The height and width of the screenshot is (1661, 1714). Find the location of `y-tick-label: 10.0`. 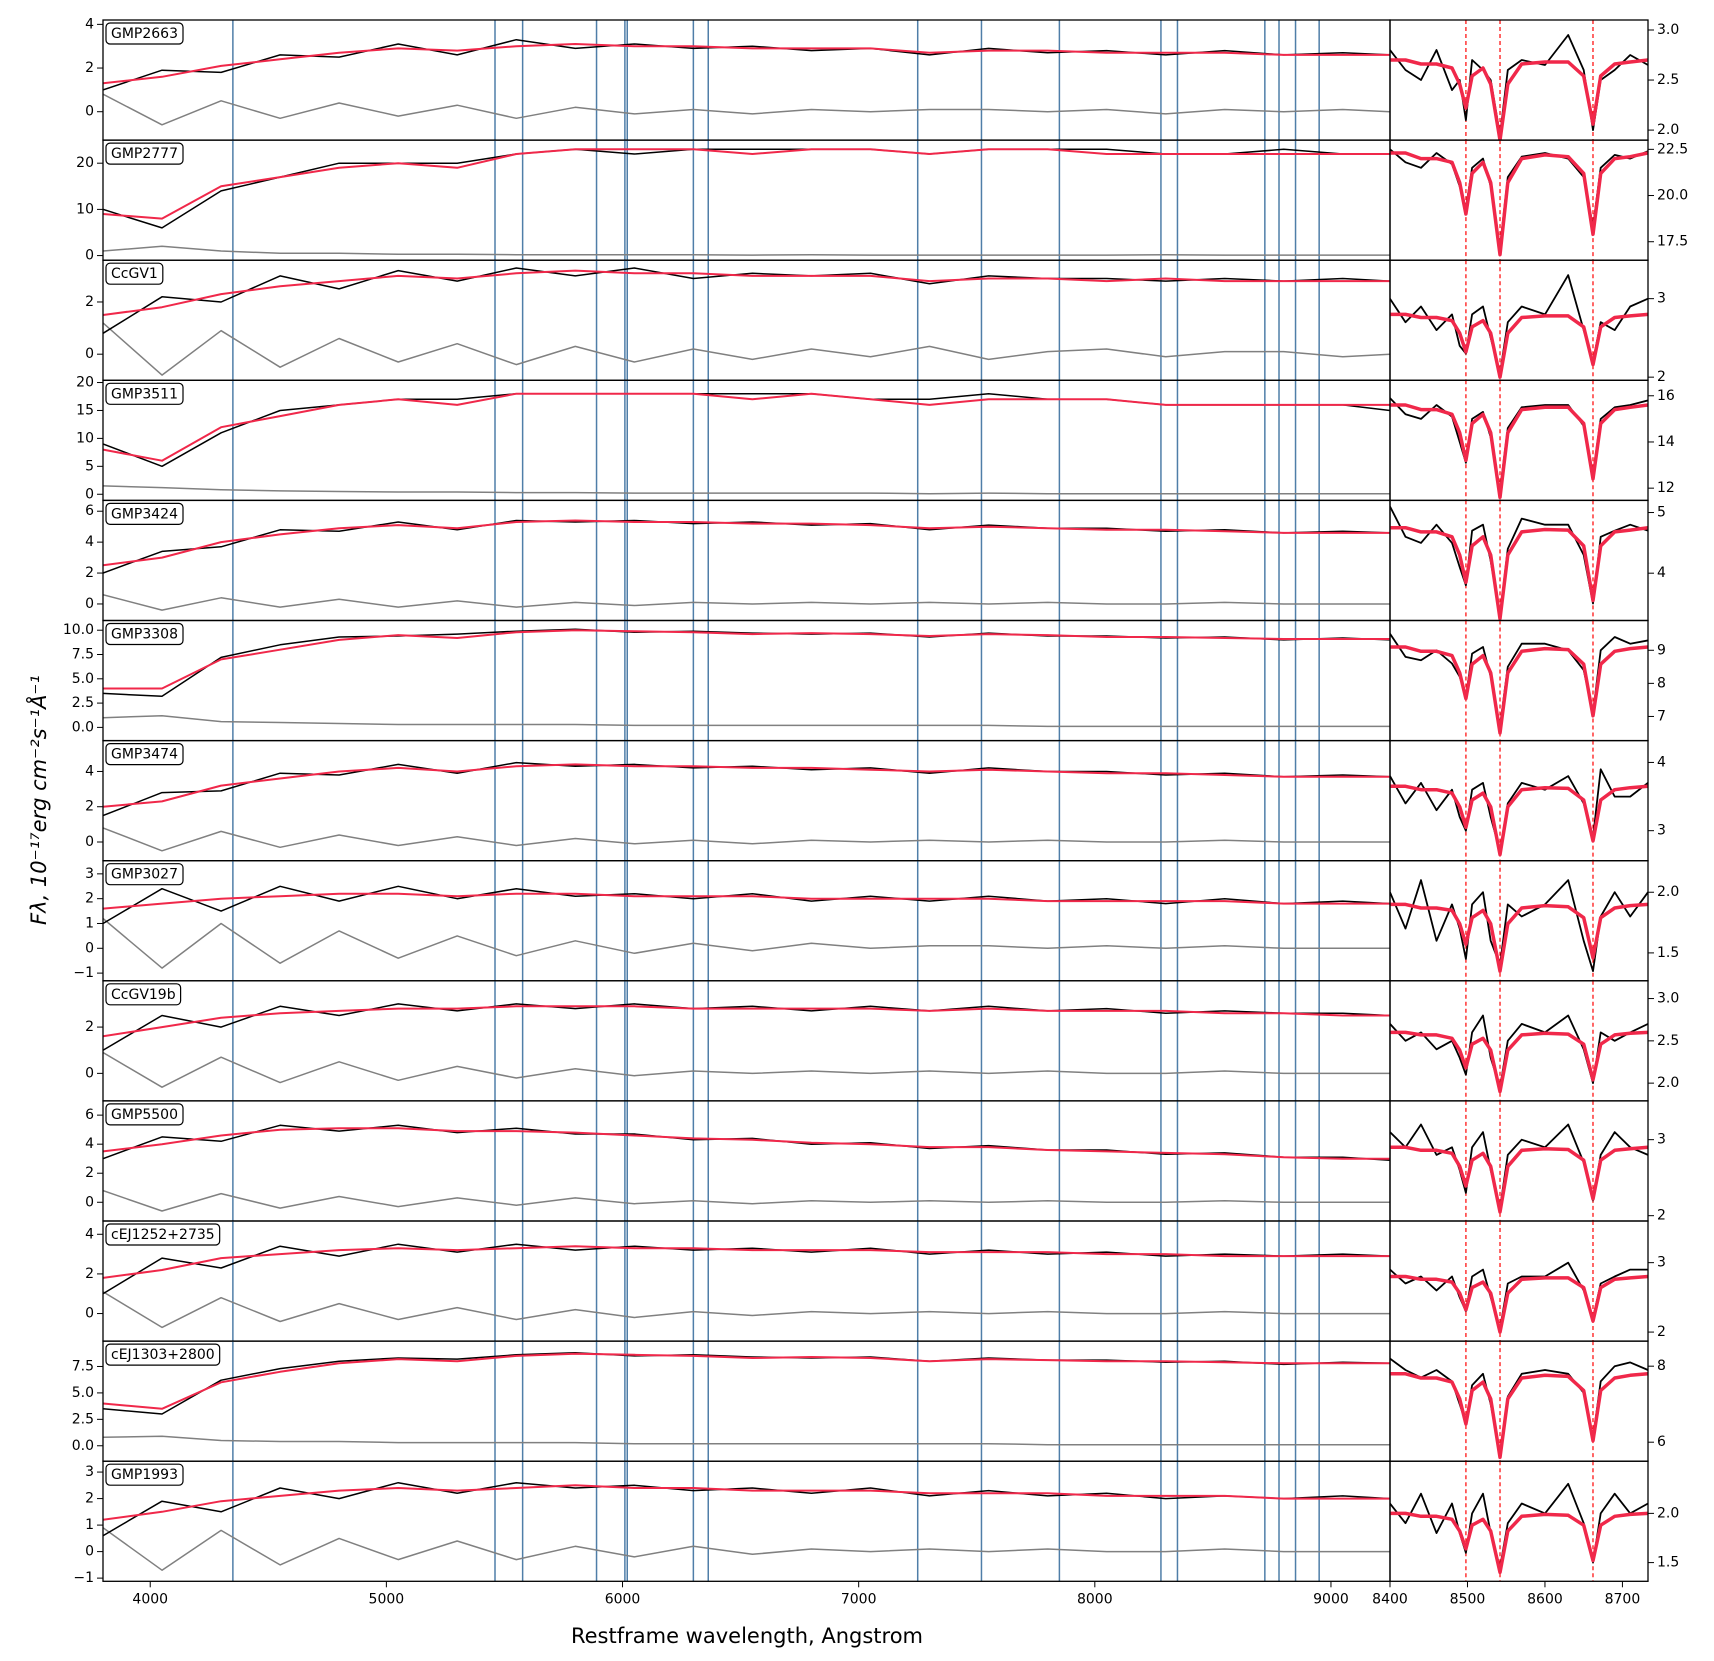

y-tick-label: 10.0 is located at coordinates (78, 630).